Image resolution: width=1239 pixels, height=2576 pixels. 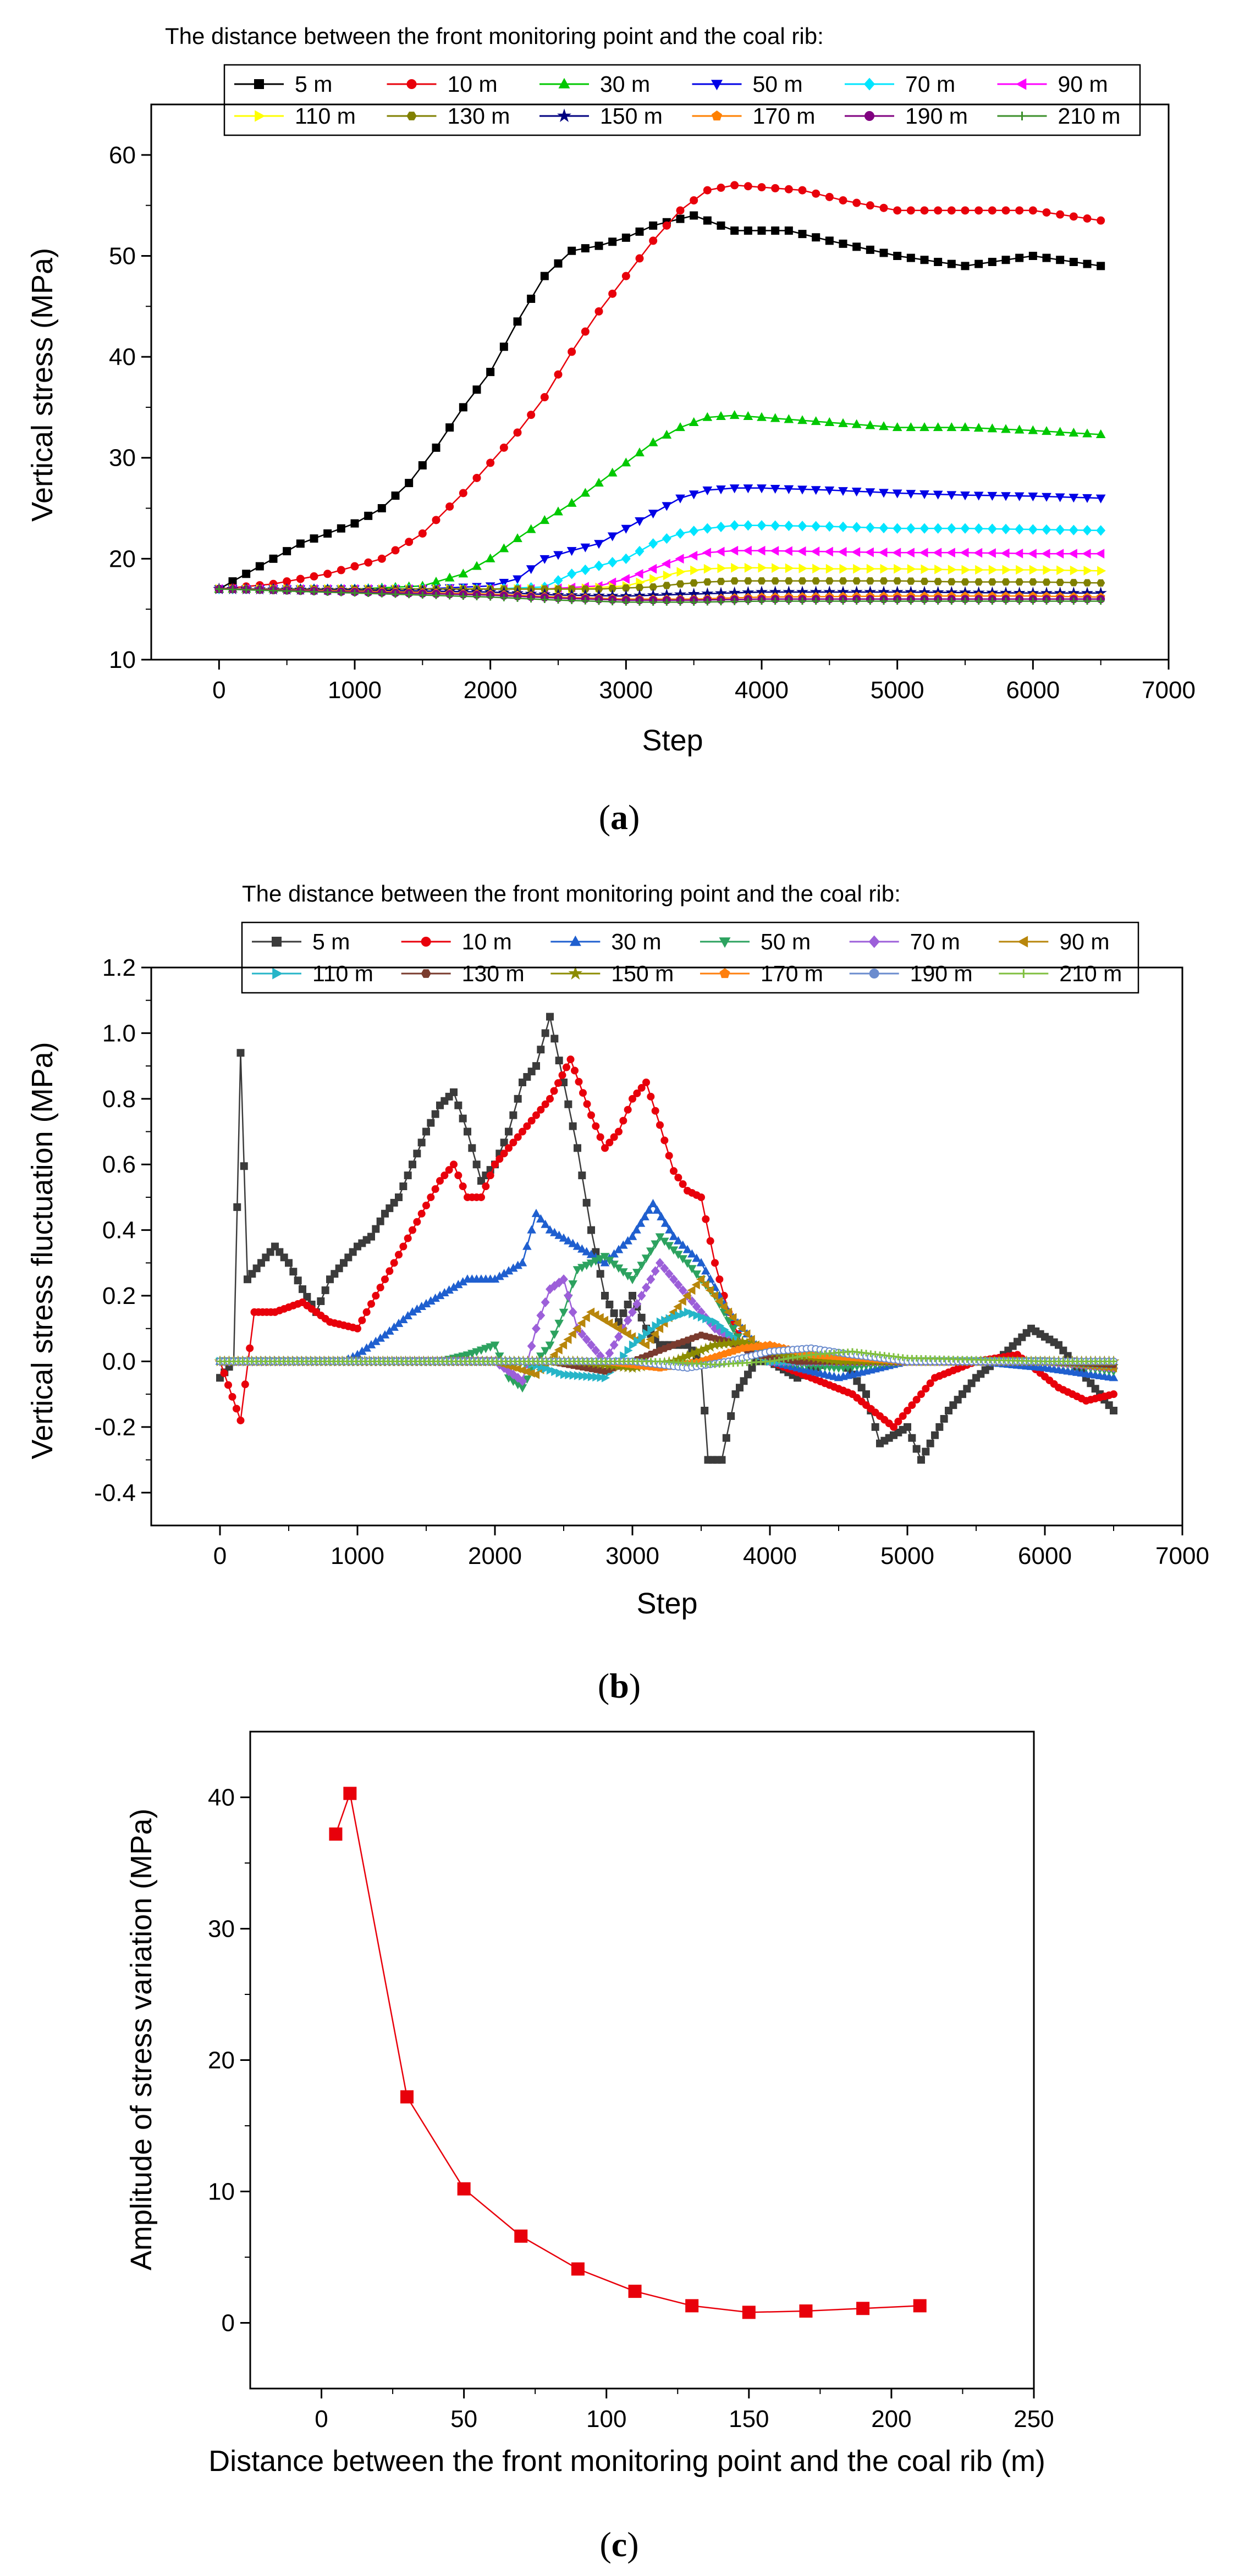 What do you see at coordinates (357, 1556) in the screenshot?
I see `x-tick-label: 1000` at bounding box center [357, 1556].